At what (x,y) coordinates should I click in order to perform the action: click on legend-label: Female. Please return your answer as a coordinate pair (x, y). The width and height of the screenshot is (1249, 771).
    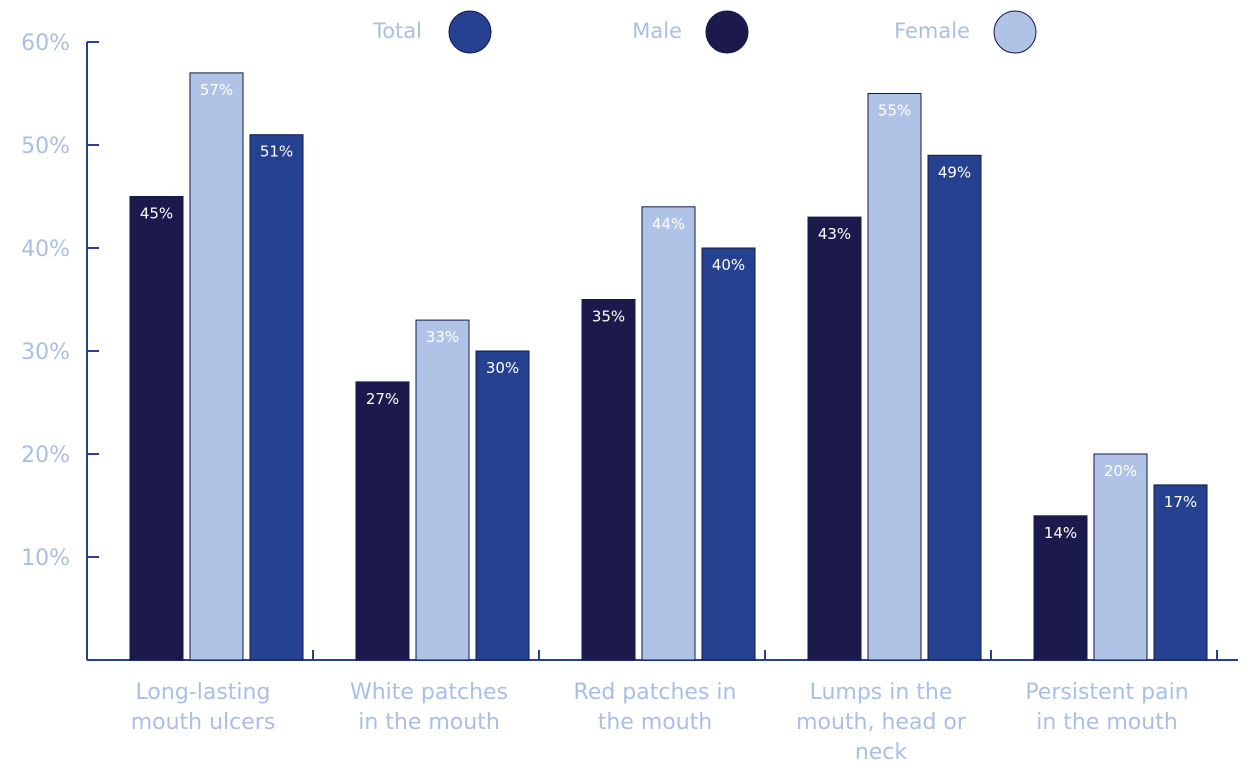
    Looking at the image, I should click on (932, 31).